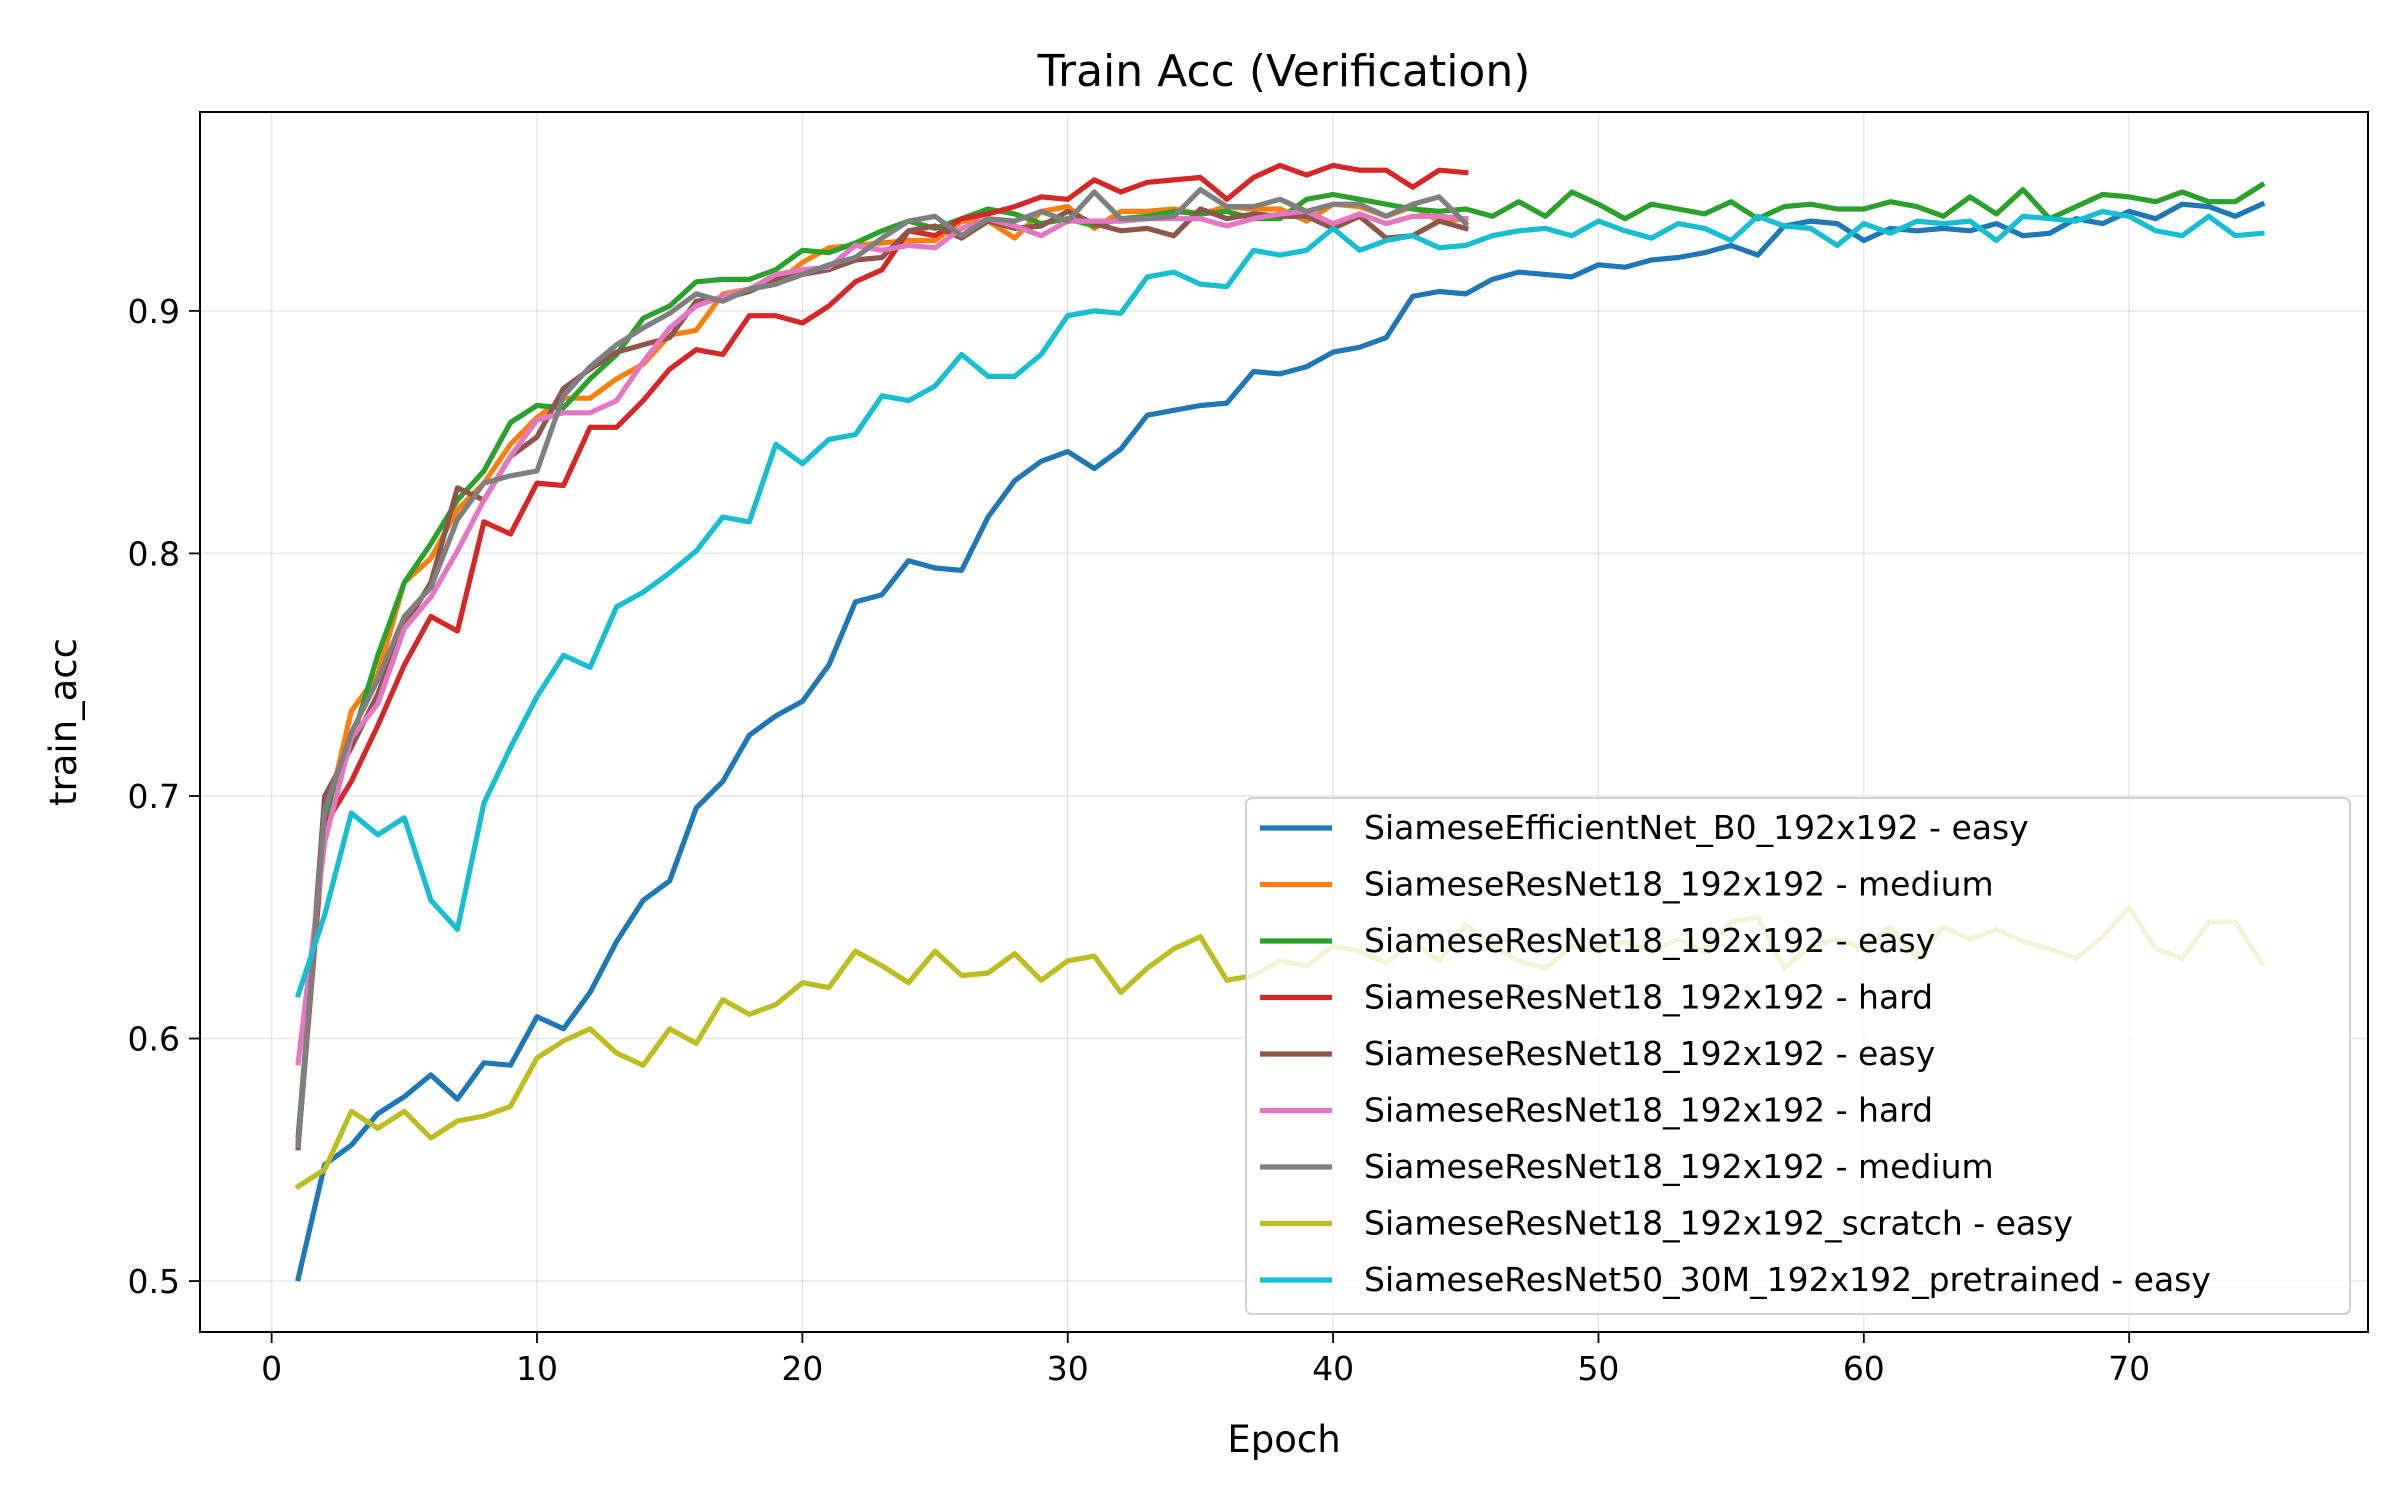 The width and height of the screenshot is (2400, 1500). What do you see at coordinates (154, 311) in the screenshot?
I see `y-tick-label: 0.9` at bounding box center [154, 311].